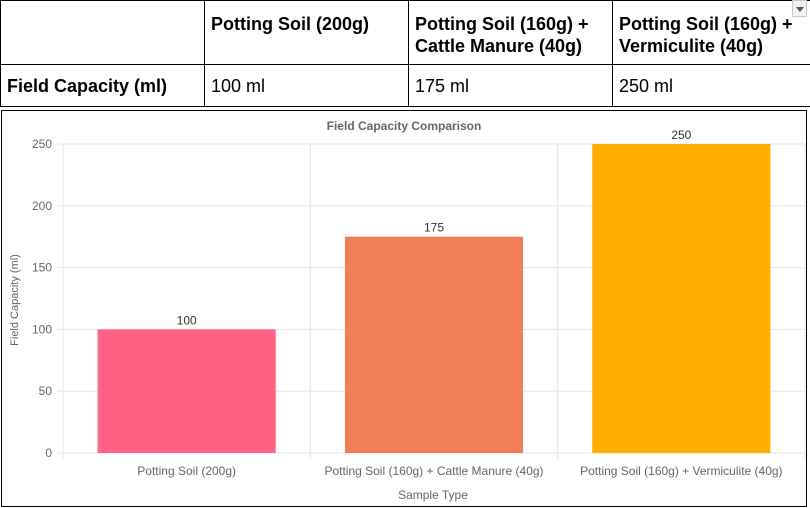  Describe the element at coordinates (404, 126) in the screenshot. I see `chart-title: Field Capacity Comparison` at that location.